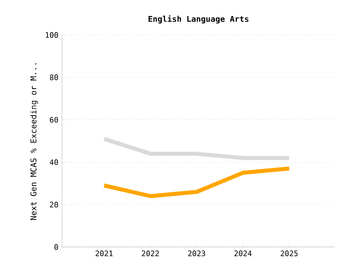 This screenshot has height=280, width=350. I want to click on line-series, so click(197, 182).